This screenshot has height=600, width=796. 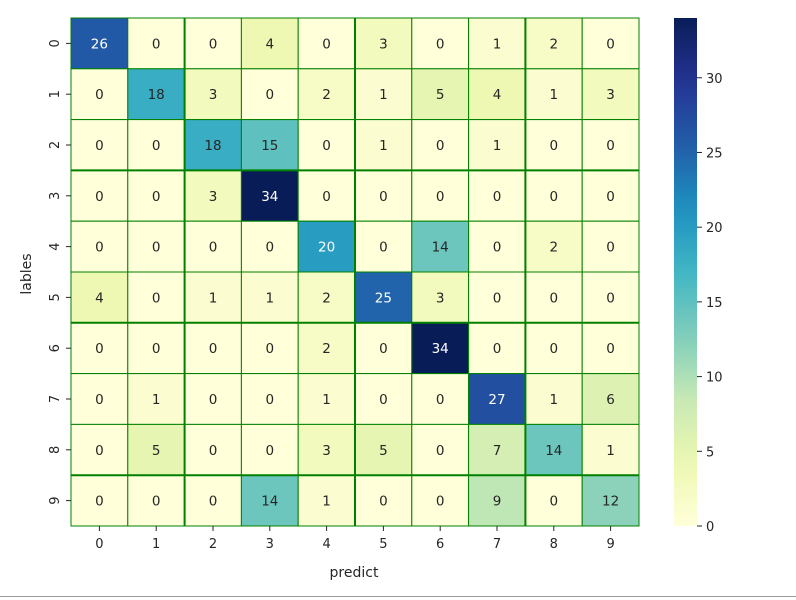 What do you see at coordinates (354, 573) in the screenshot?
I see `x-axis-label: predict` at bounding box center [354, 573].